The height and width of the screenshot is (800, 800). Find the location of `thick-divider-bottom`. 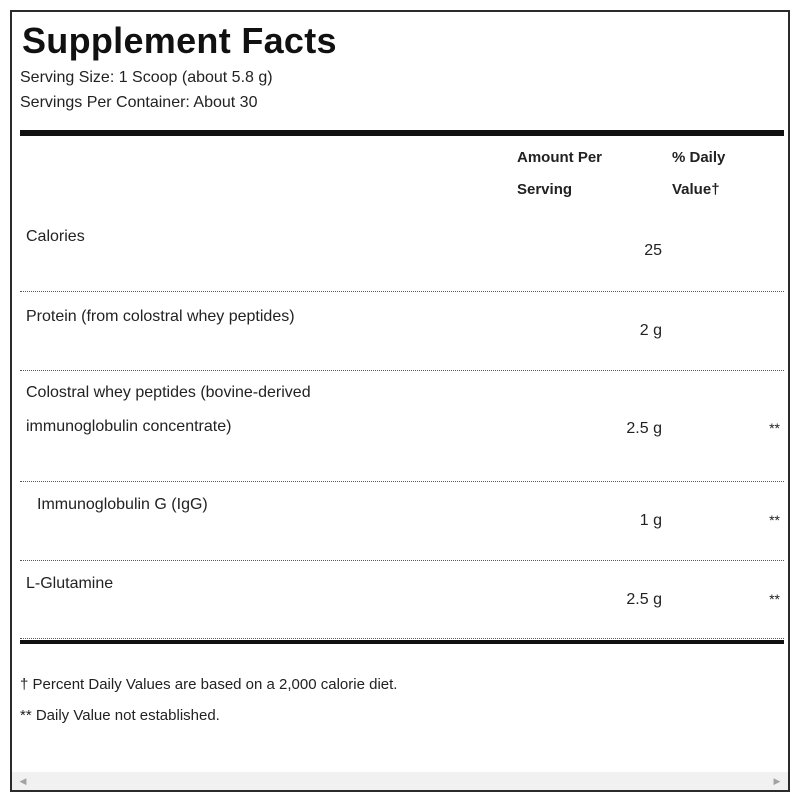

thick-divider-bottom is located at coordinates (402, 642).